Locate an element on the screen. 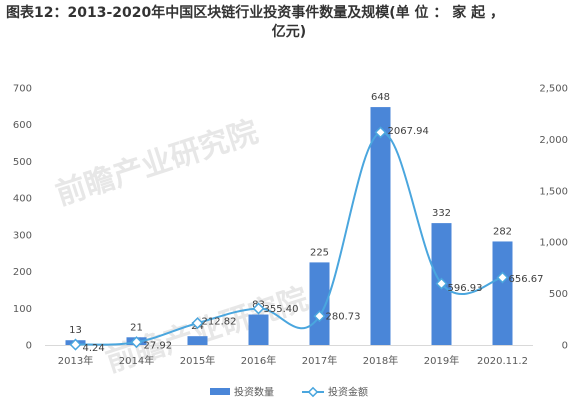  right-tick-label: 500 is located at coordinates (558, 294).